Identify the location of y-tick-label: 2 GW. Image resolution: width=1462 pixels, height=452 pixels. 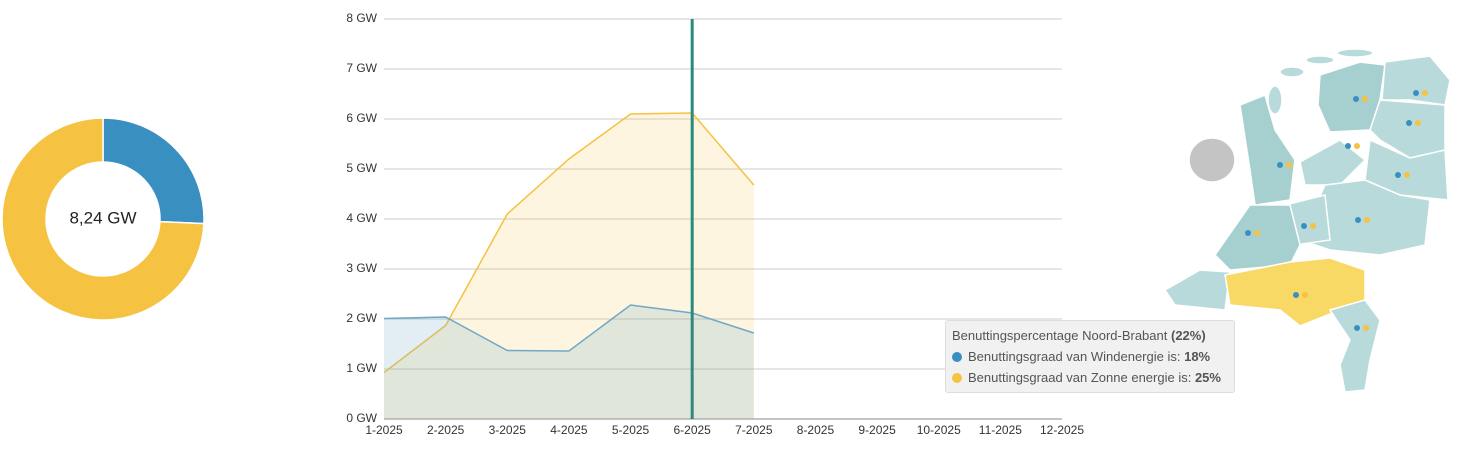
(361, 318).